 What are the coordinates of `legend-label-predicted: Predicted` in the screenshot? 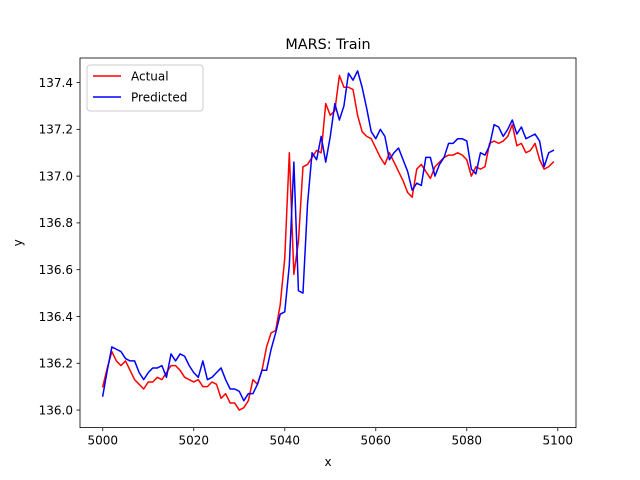 It's located at (159, 98).